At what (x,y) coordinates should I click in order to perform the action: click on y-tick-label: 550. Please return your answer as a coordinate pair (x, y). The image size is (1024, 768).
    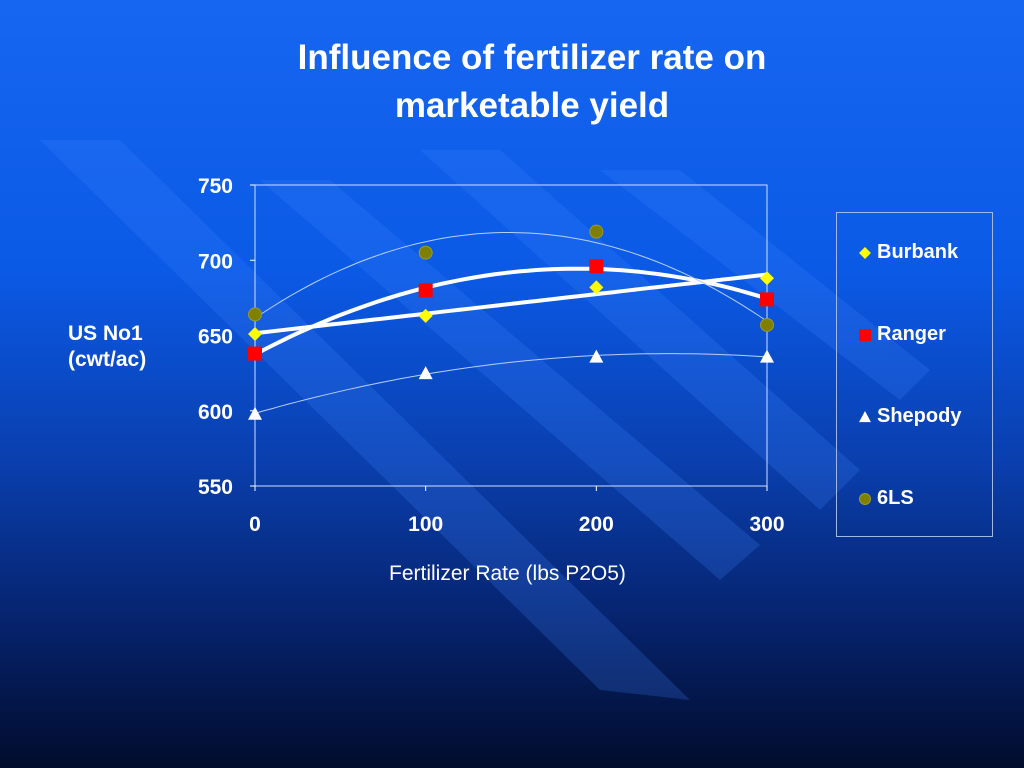
    Looking at the image, I should click on (215, 487).